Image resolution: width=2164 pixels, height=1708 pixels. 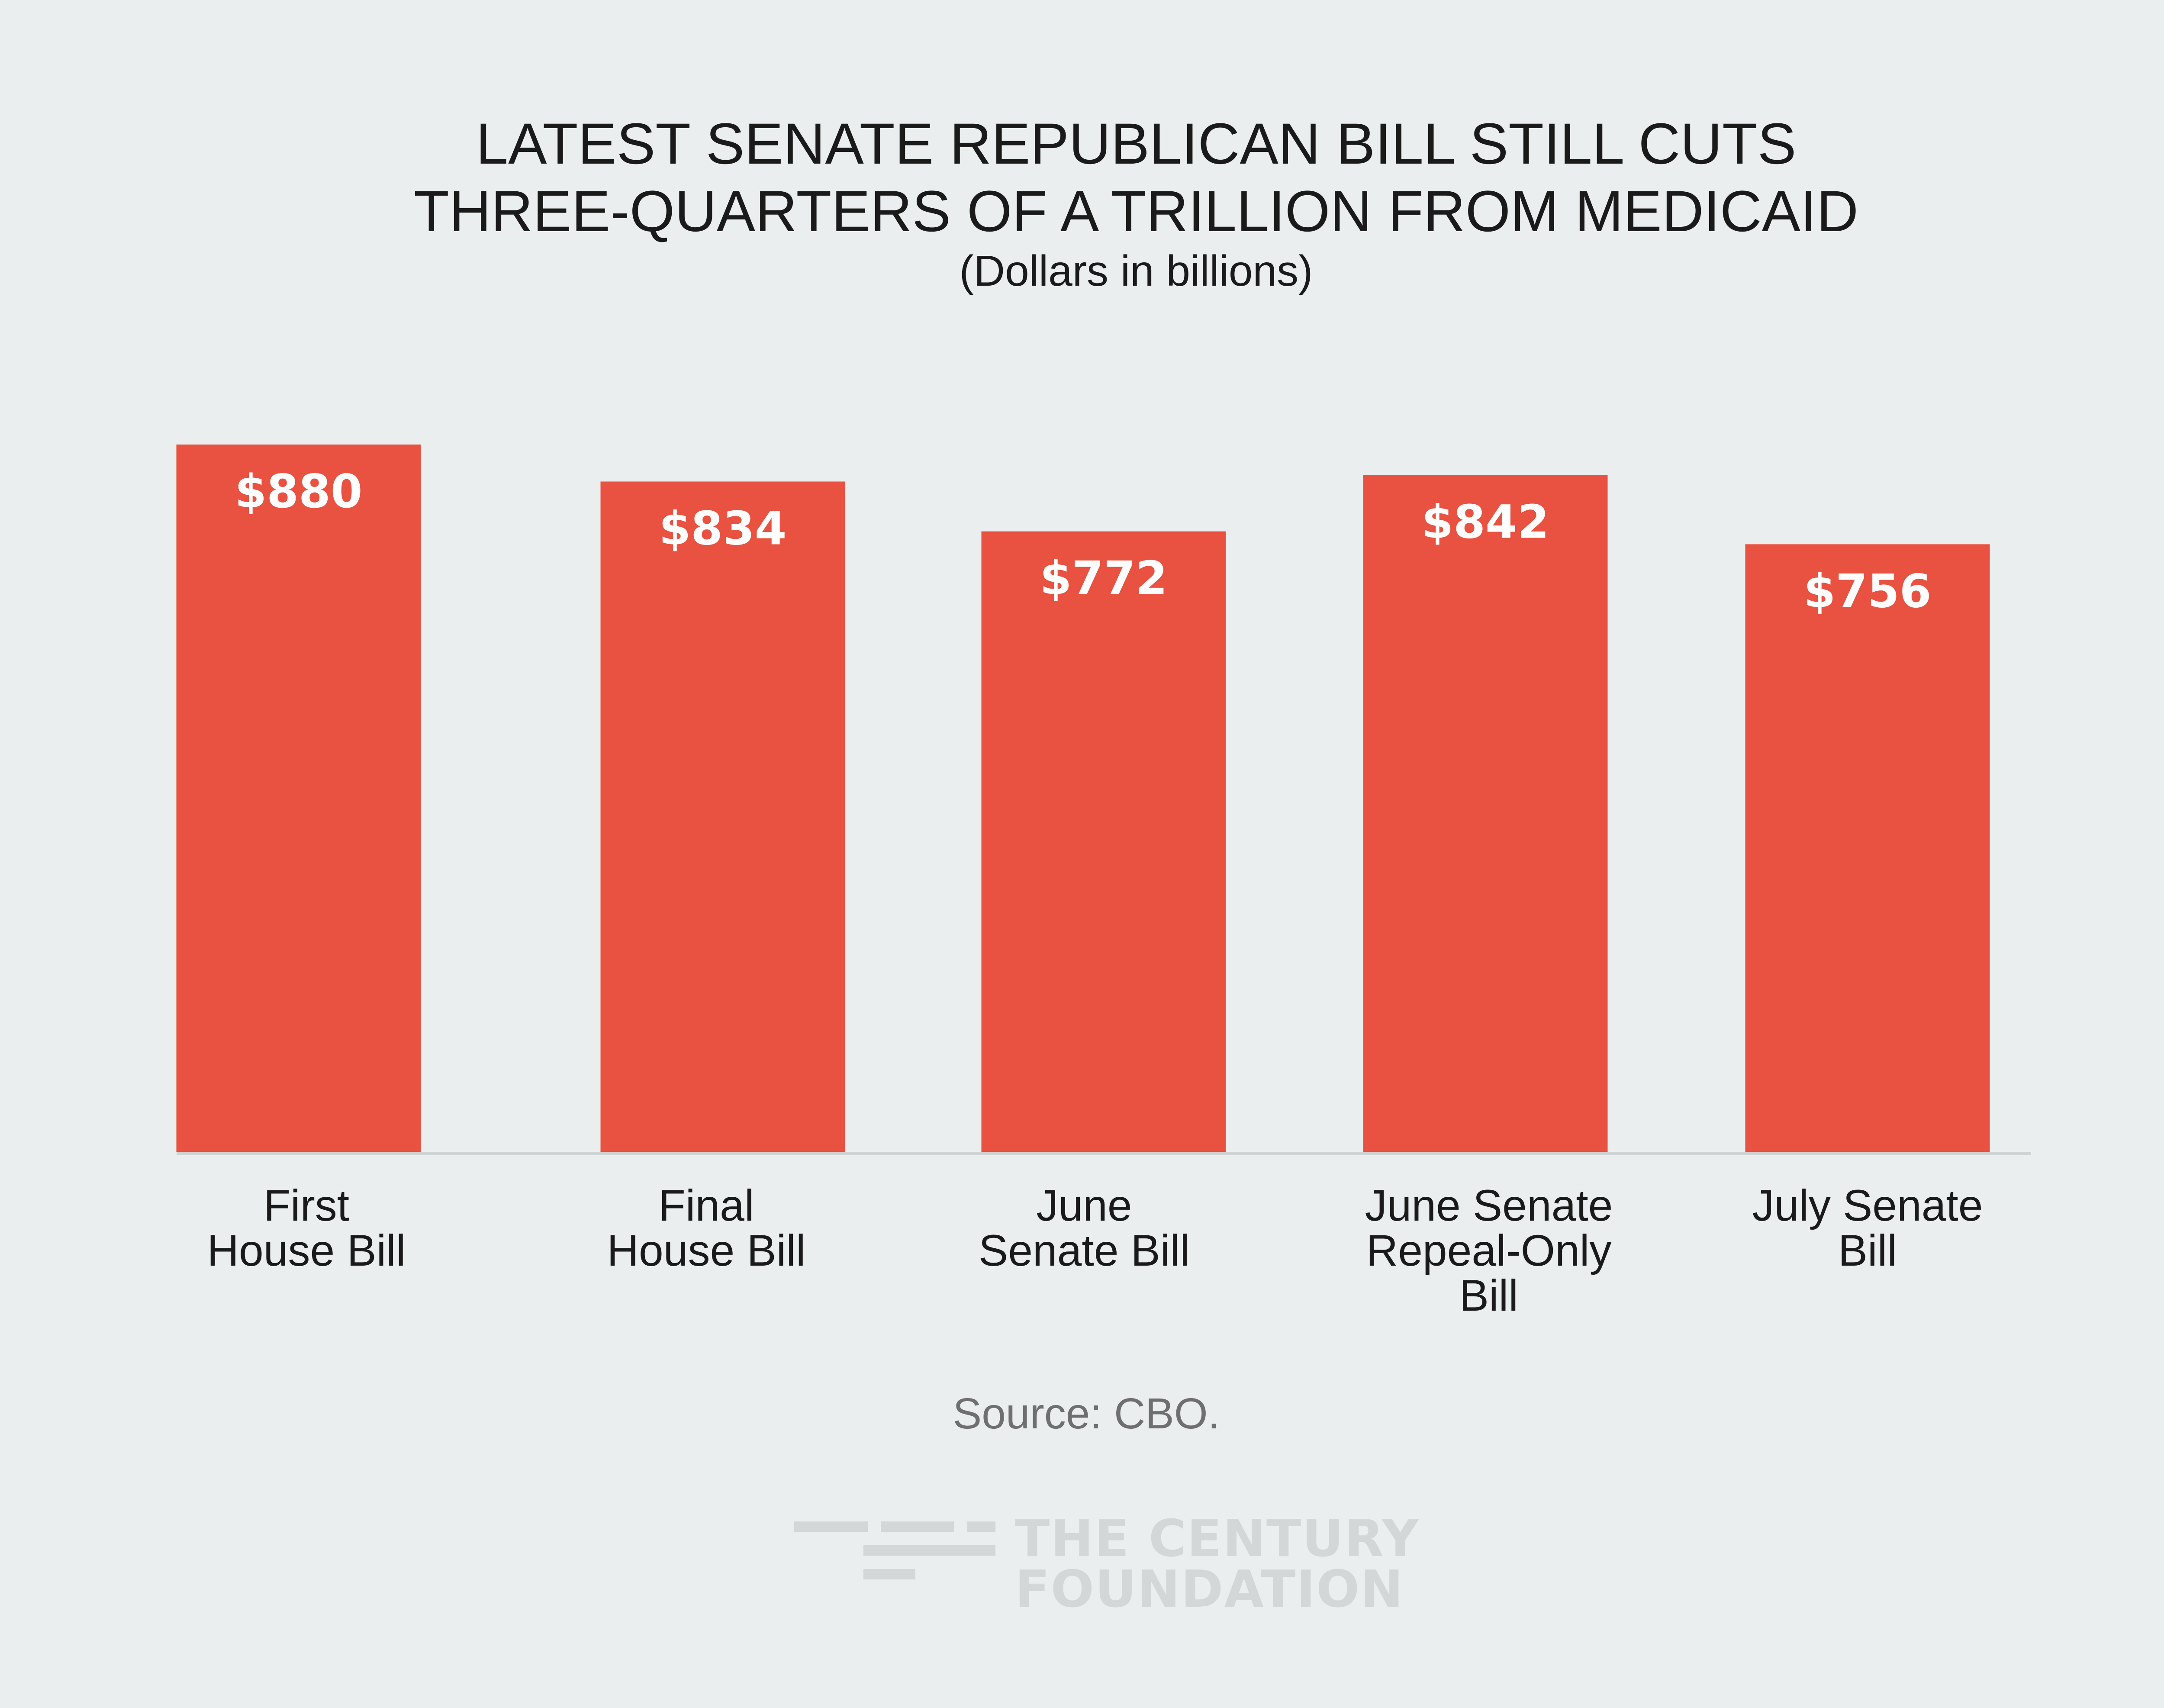 I want to click on category-label-3-line-2: Senate Bill, so click(x=1084, y=1250).